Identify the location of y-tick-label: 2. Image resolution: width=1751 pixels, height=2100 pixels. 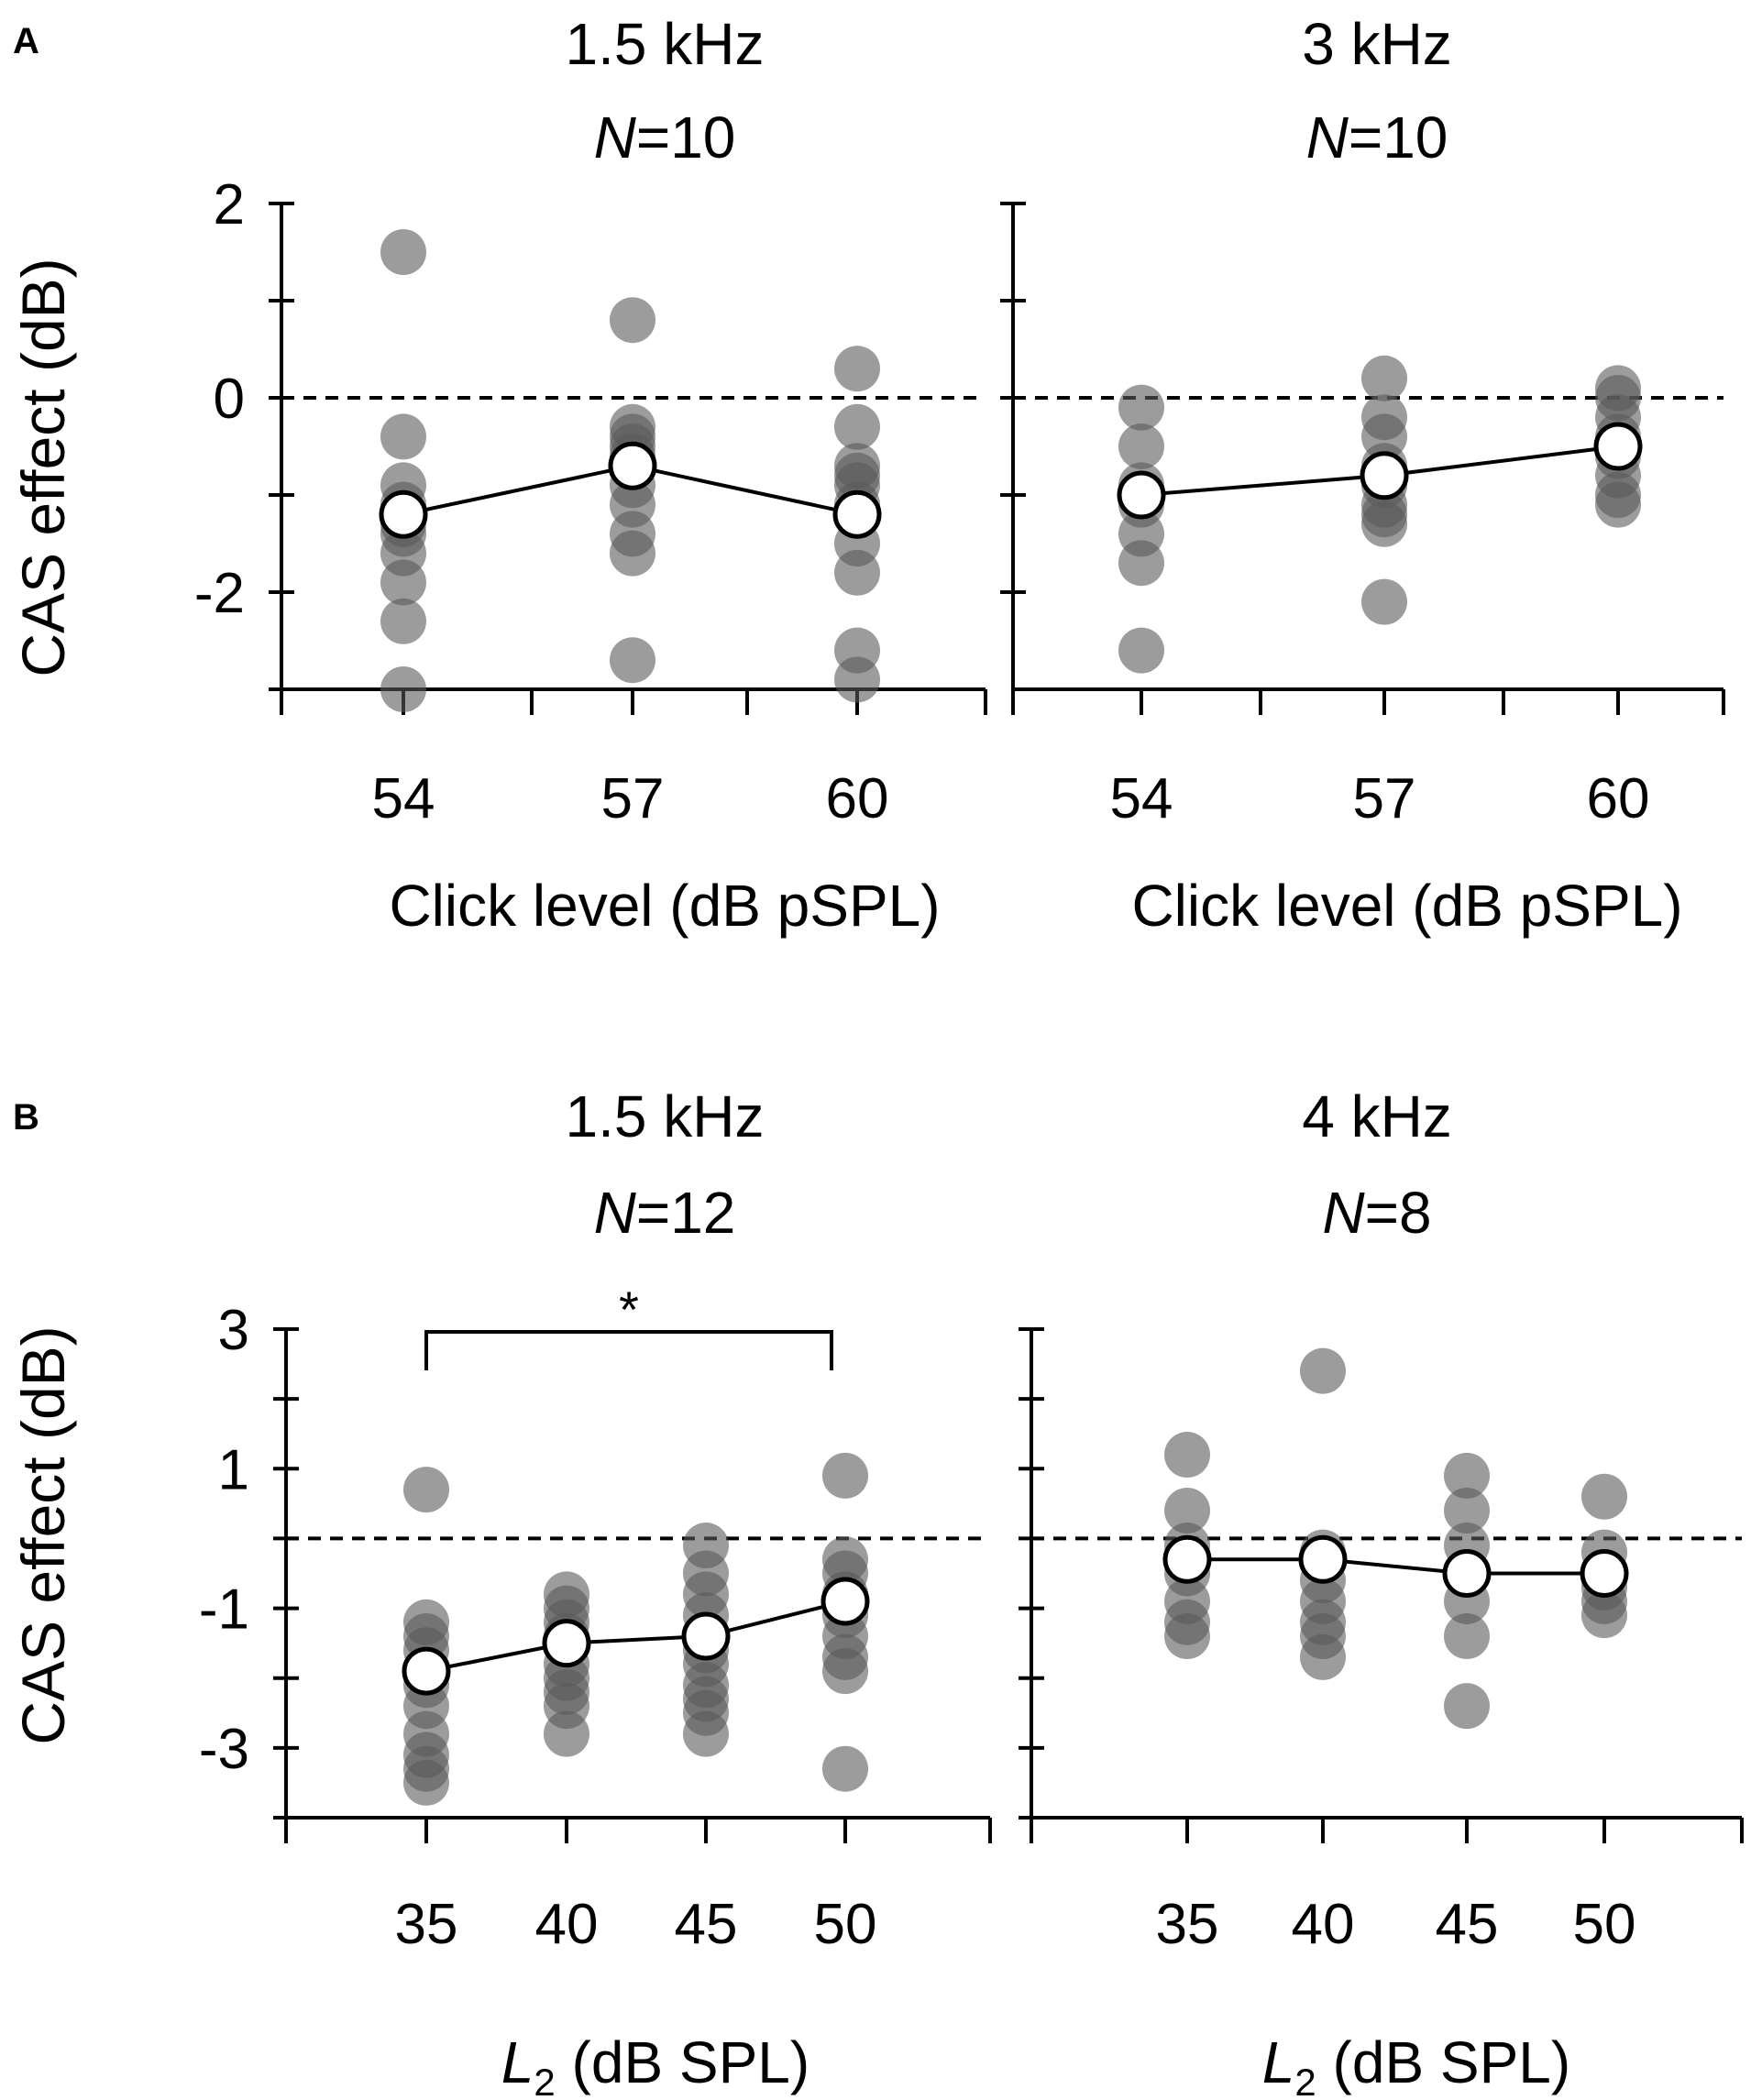
(229, 204).